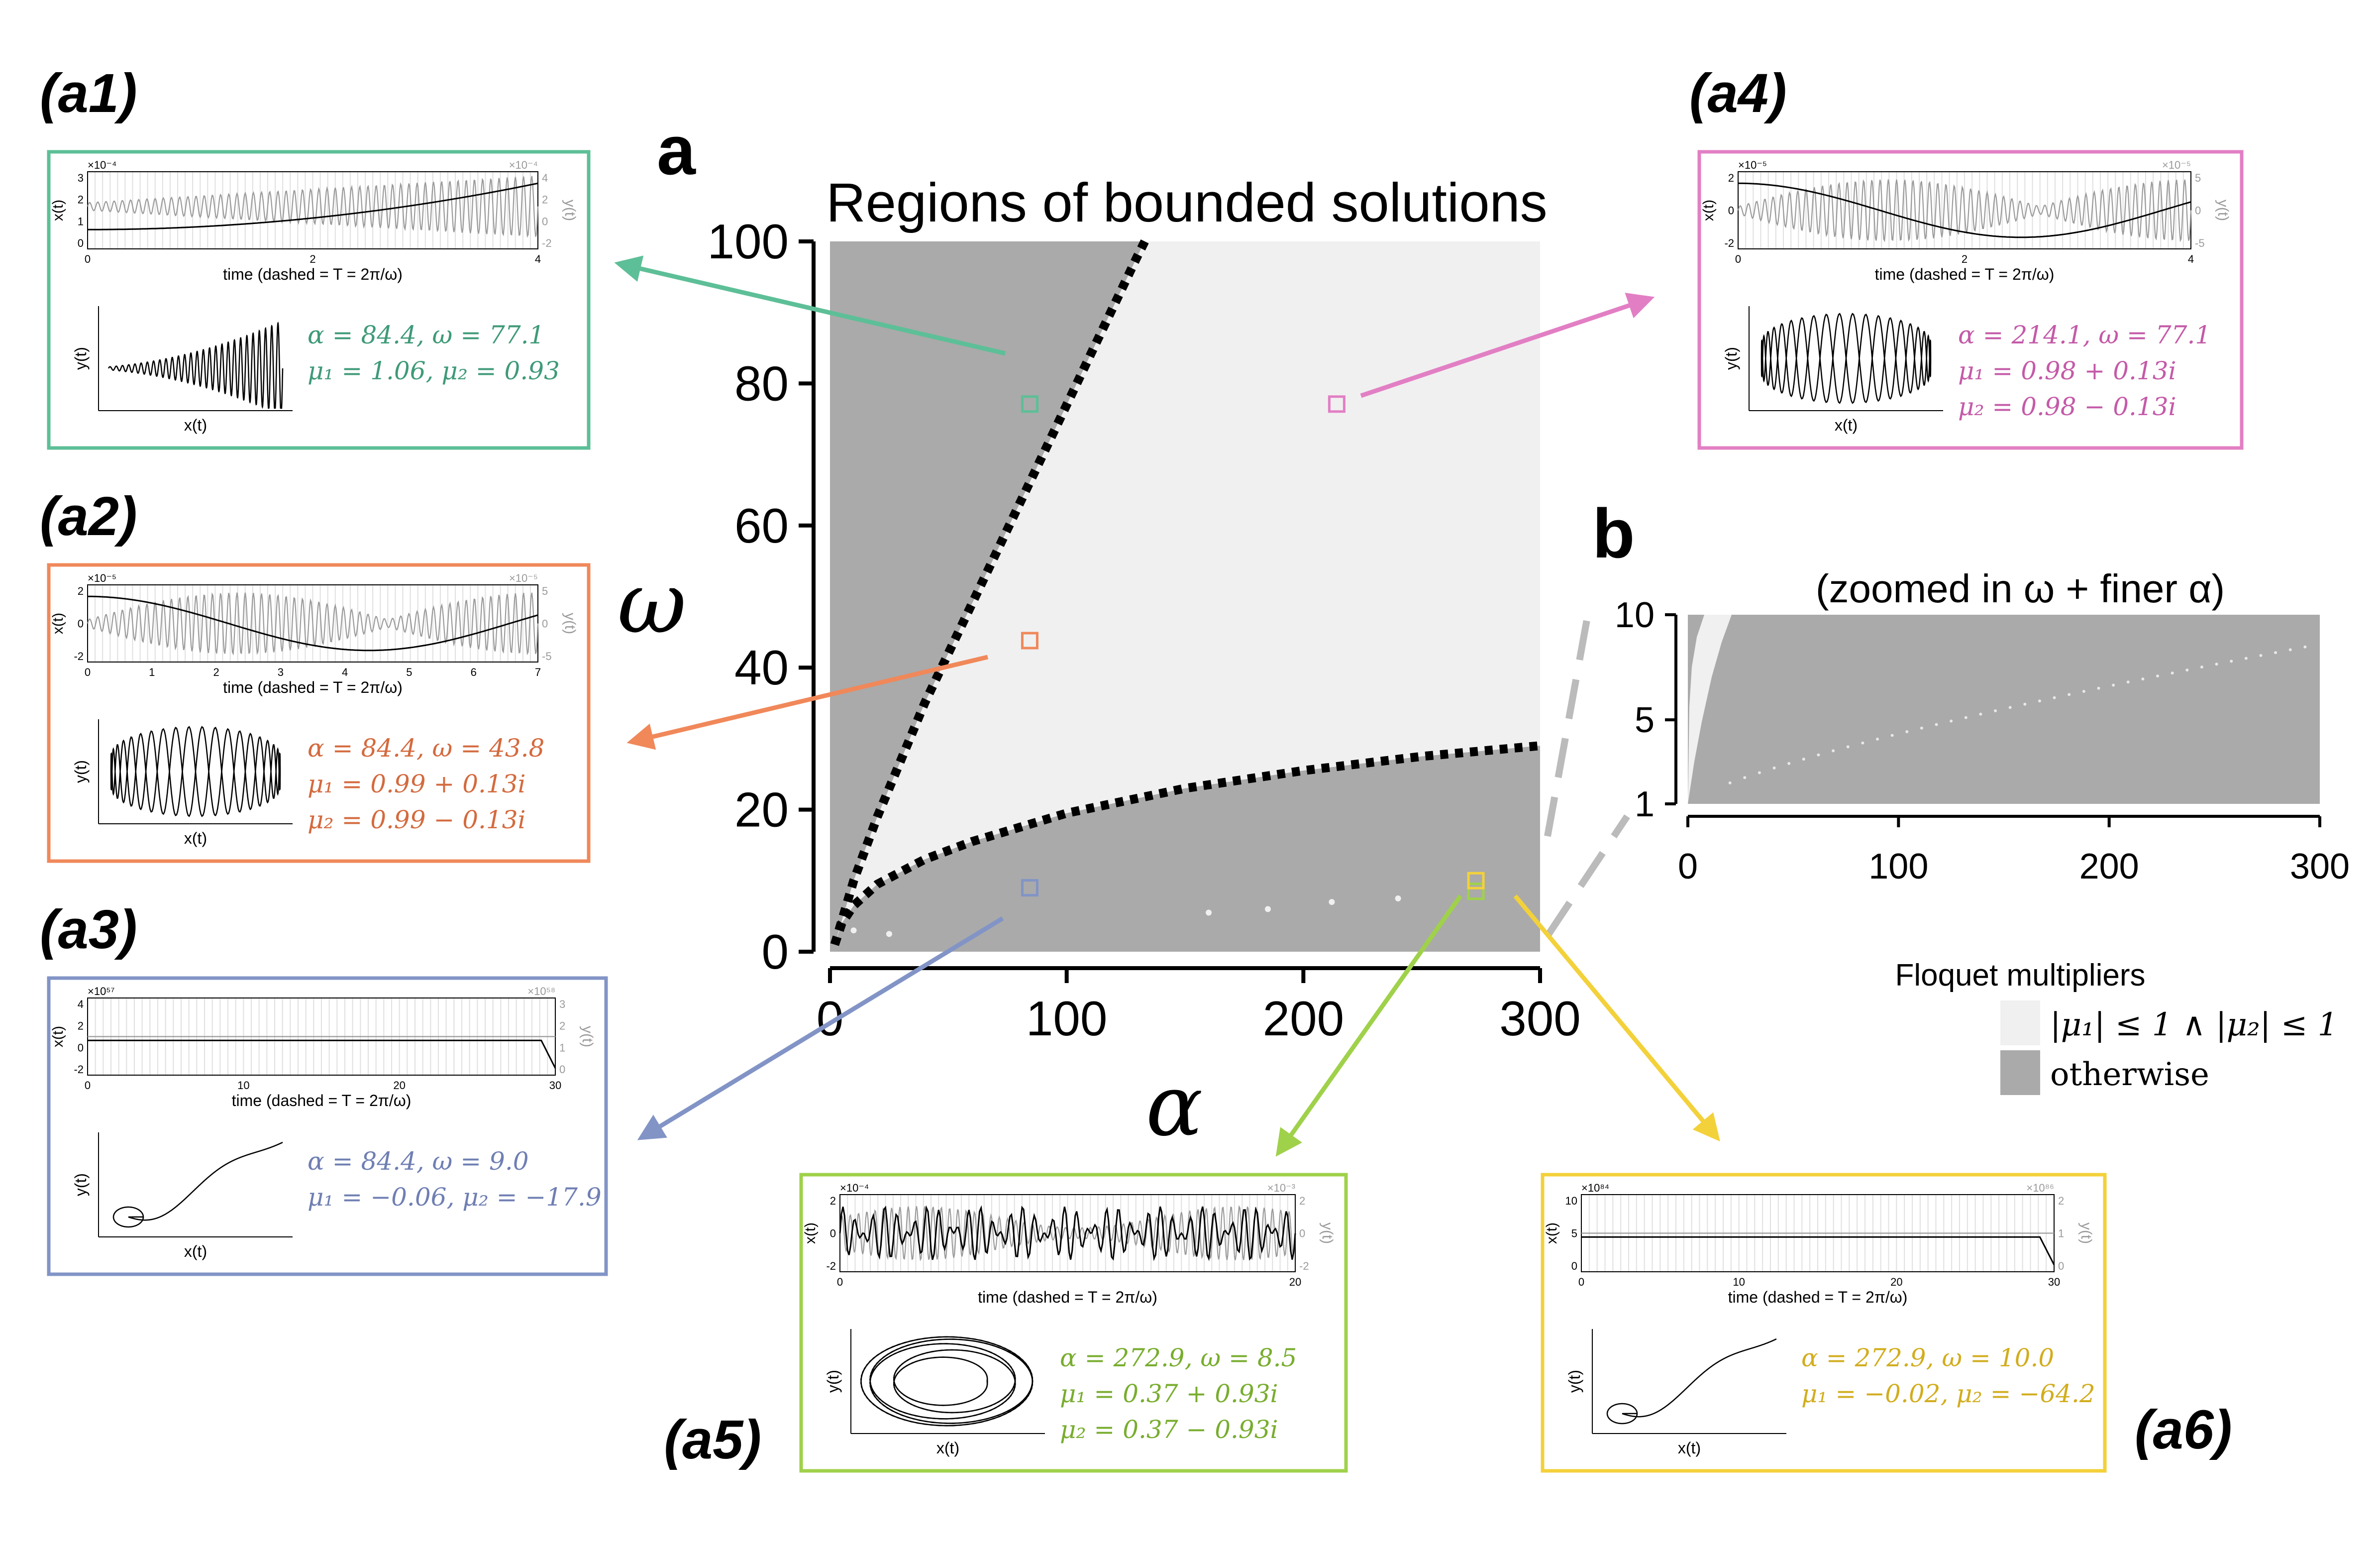  What do you see at coordinates (545, 200) in the screenshot?
I see `right-tick-a1: 2` at bounding box center [545, 200].